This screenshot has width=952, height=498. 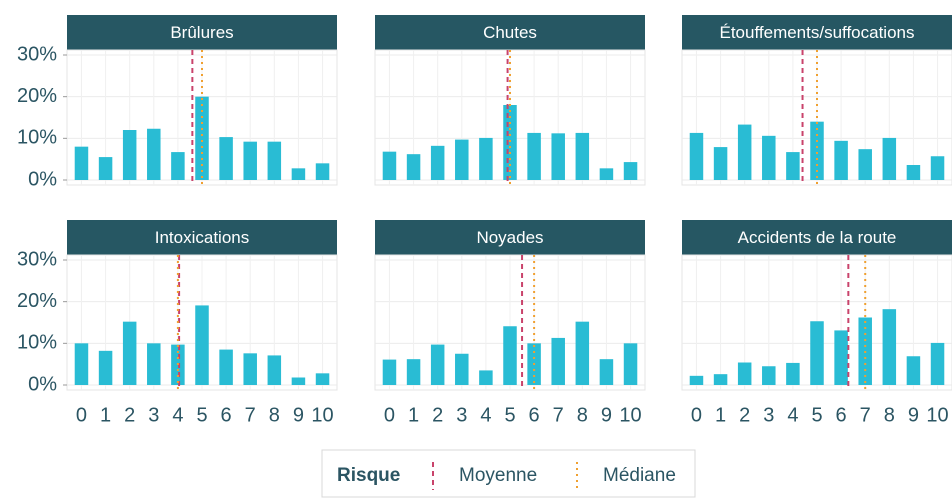 I want to click on y-tick-label: 20%, so click(x=37, y=301).